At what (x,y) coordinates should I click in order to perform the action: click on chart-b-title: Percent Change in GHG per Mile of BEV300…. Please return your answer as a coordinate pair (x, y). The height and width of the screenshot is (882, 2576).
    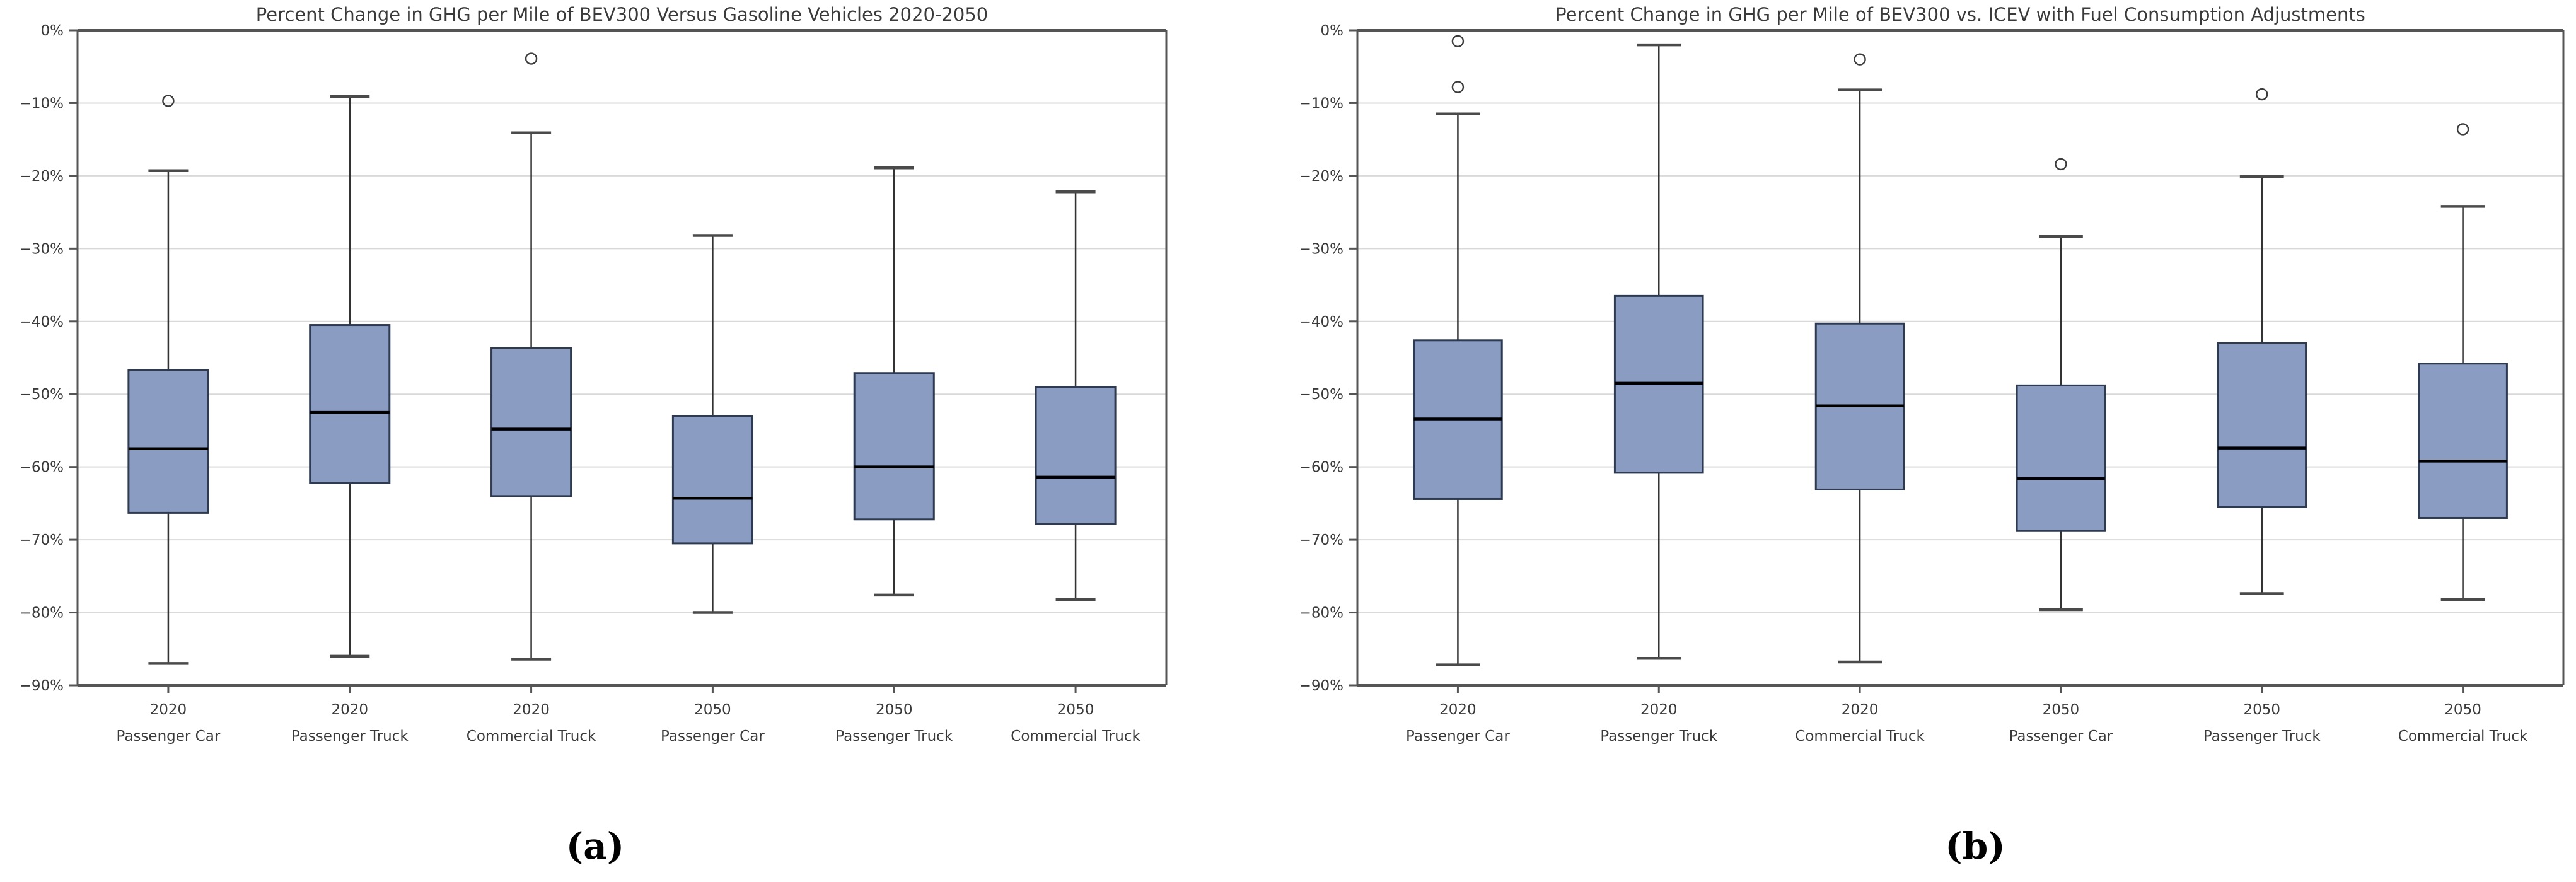
    Looking at the image, I should click on (1960, 14).